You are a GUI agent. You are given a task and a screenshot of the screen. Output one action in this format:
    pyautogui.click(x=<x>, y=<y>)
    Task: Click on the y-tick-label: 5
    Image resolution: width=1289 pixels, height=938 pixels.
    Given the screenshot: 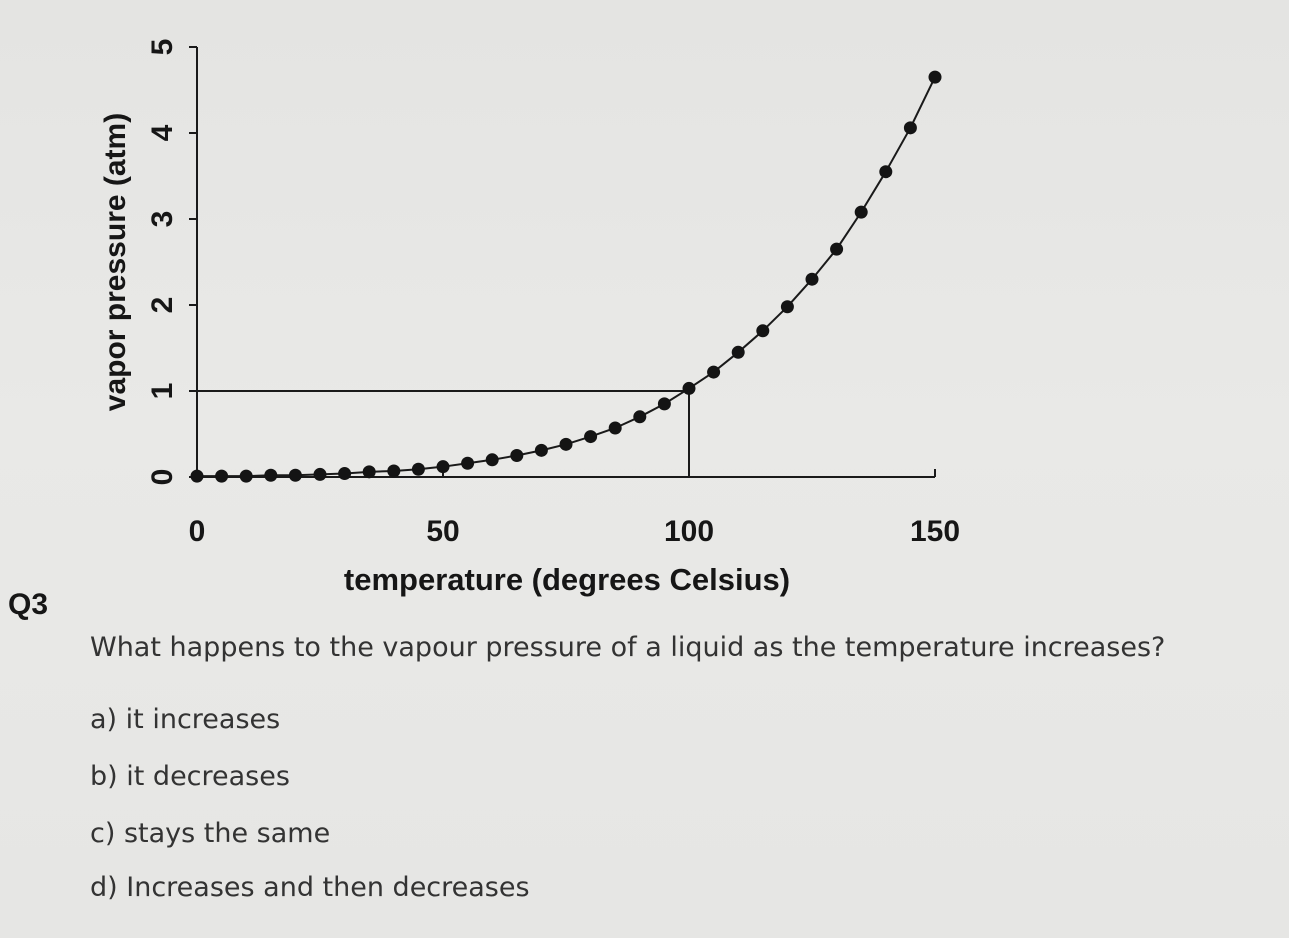 What is the action you would take?
    pyautogui.click(x=162, y=47)
    